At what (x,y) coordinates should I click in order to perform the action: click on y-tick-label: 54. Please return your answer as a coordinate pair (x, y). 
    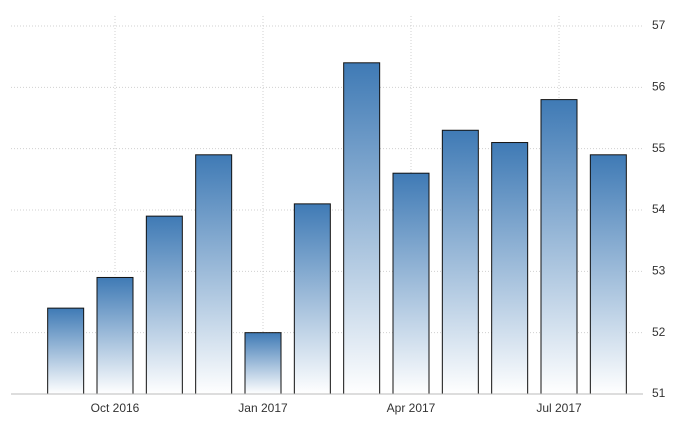
    Looking at the image, I should click on (659, 209).